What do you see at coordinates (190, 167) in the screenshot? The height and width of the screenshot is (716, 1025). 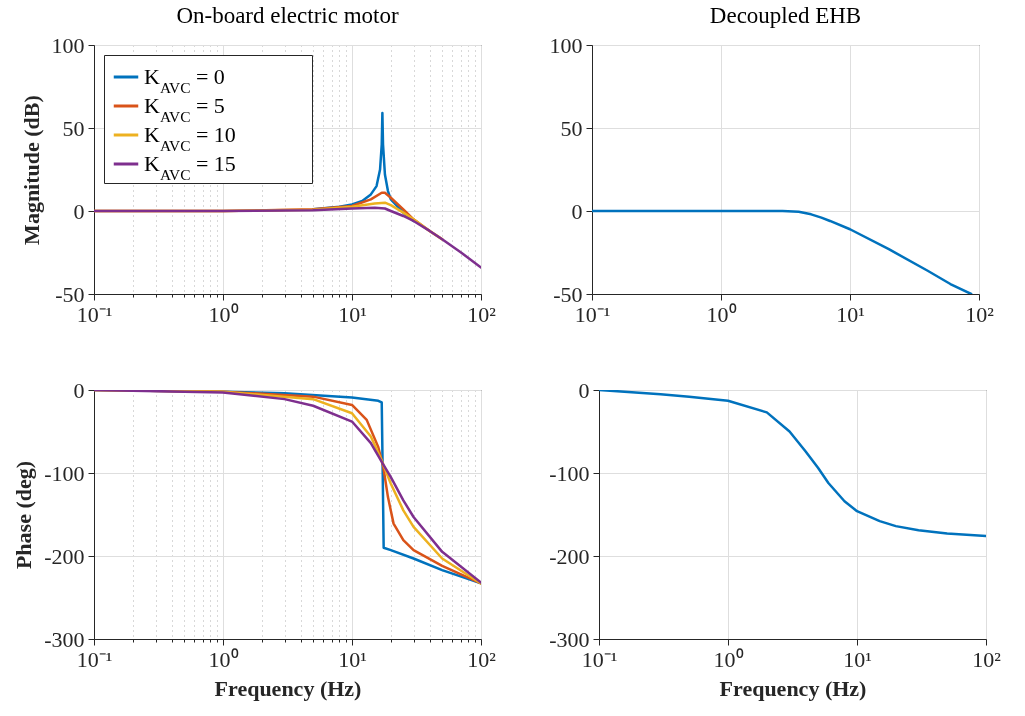 I see `legend-label: K$_{AVC}$ = 15` at bounding box center [190, 167].